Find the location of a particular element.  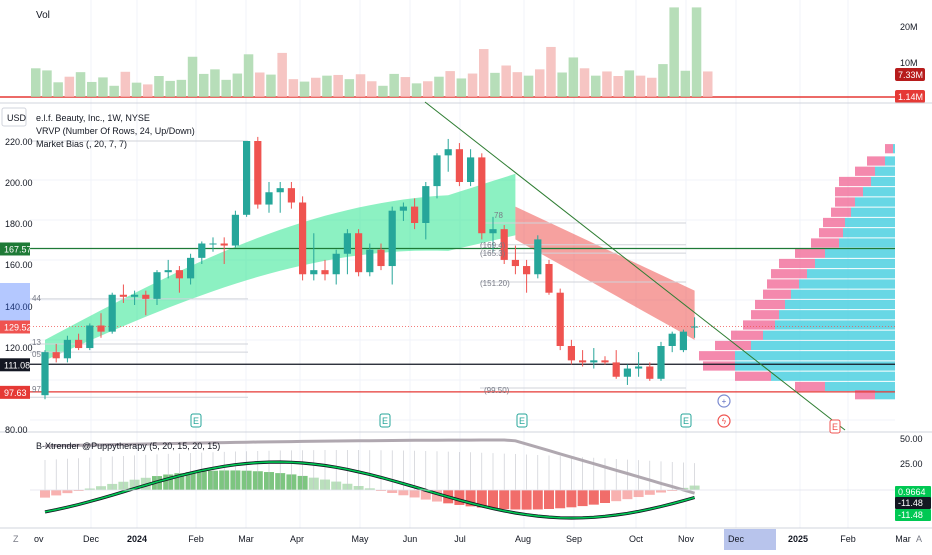

earnings-marker-label: E is located at coordinates (196, 421).